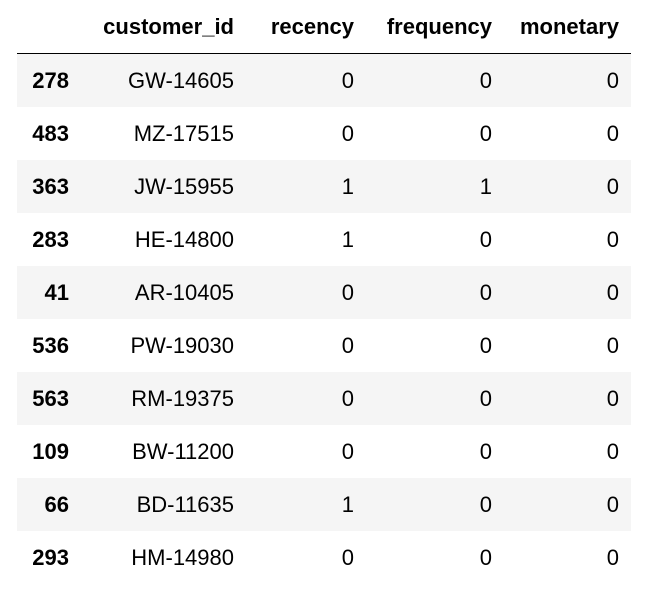 Image resolution: width=662 pixels, height=598 pixels. I want to click on table-row: 563 RM-19375 0 0 0, so click(324, 398).